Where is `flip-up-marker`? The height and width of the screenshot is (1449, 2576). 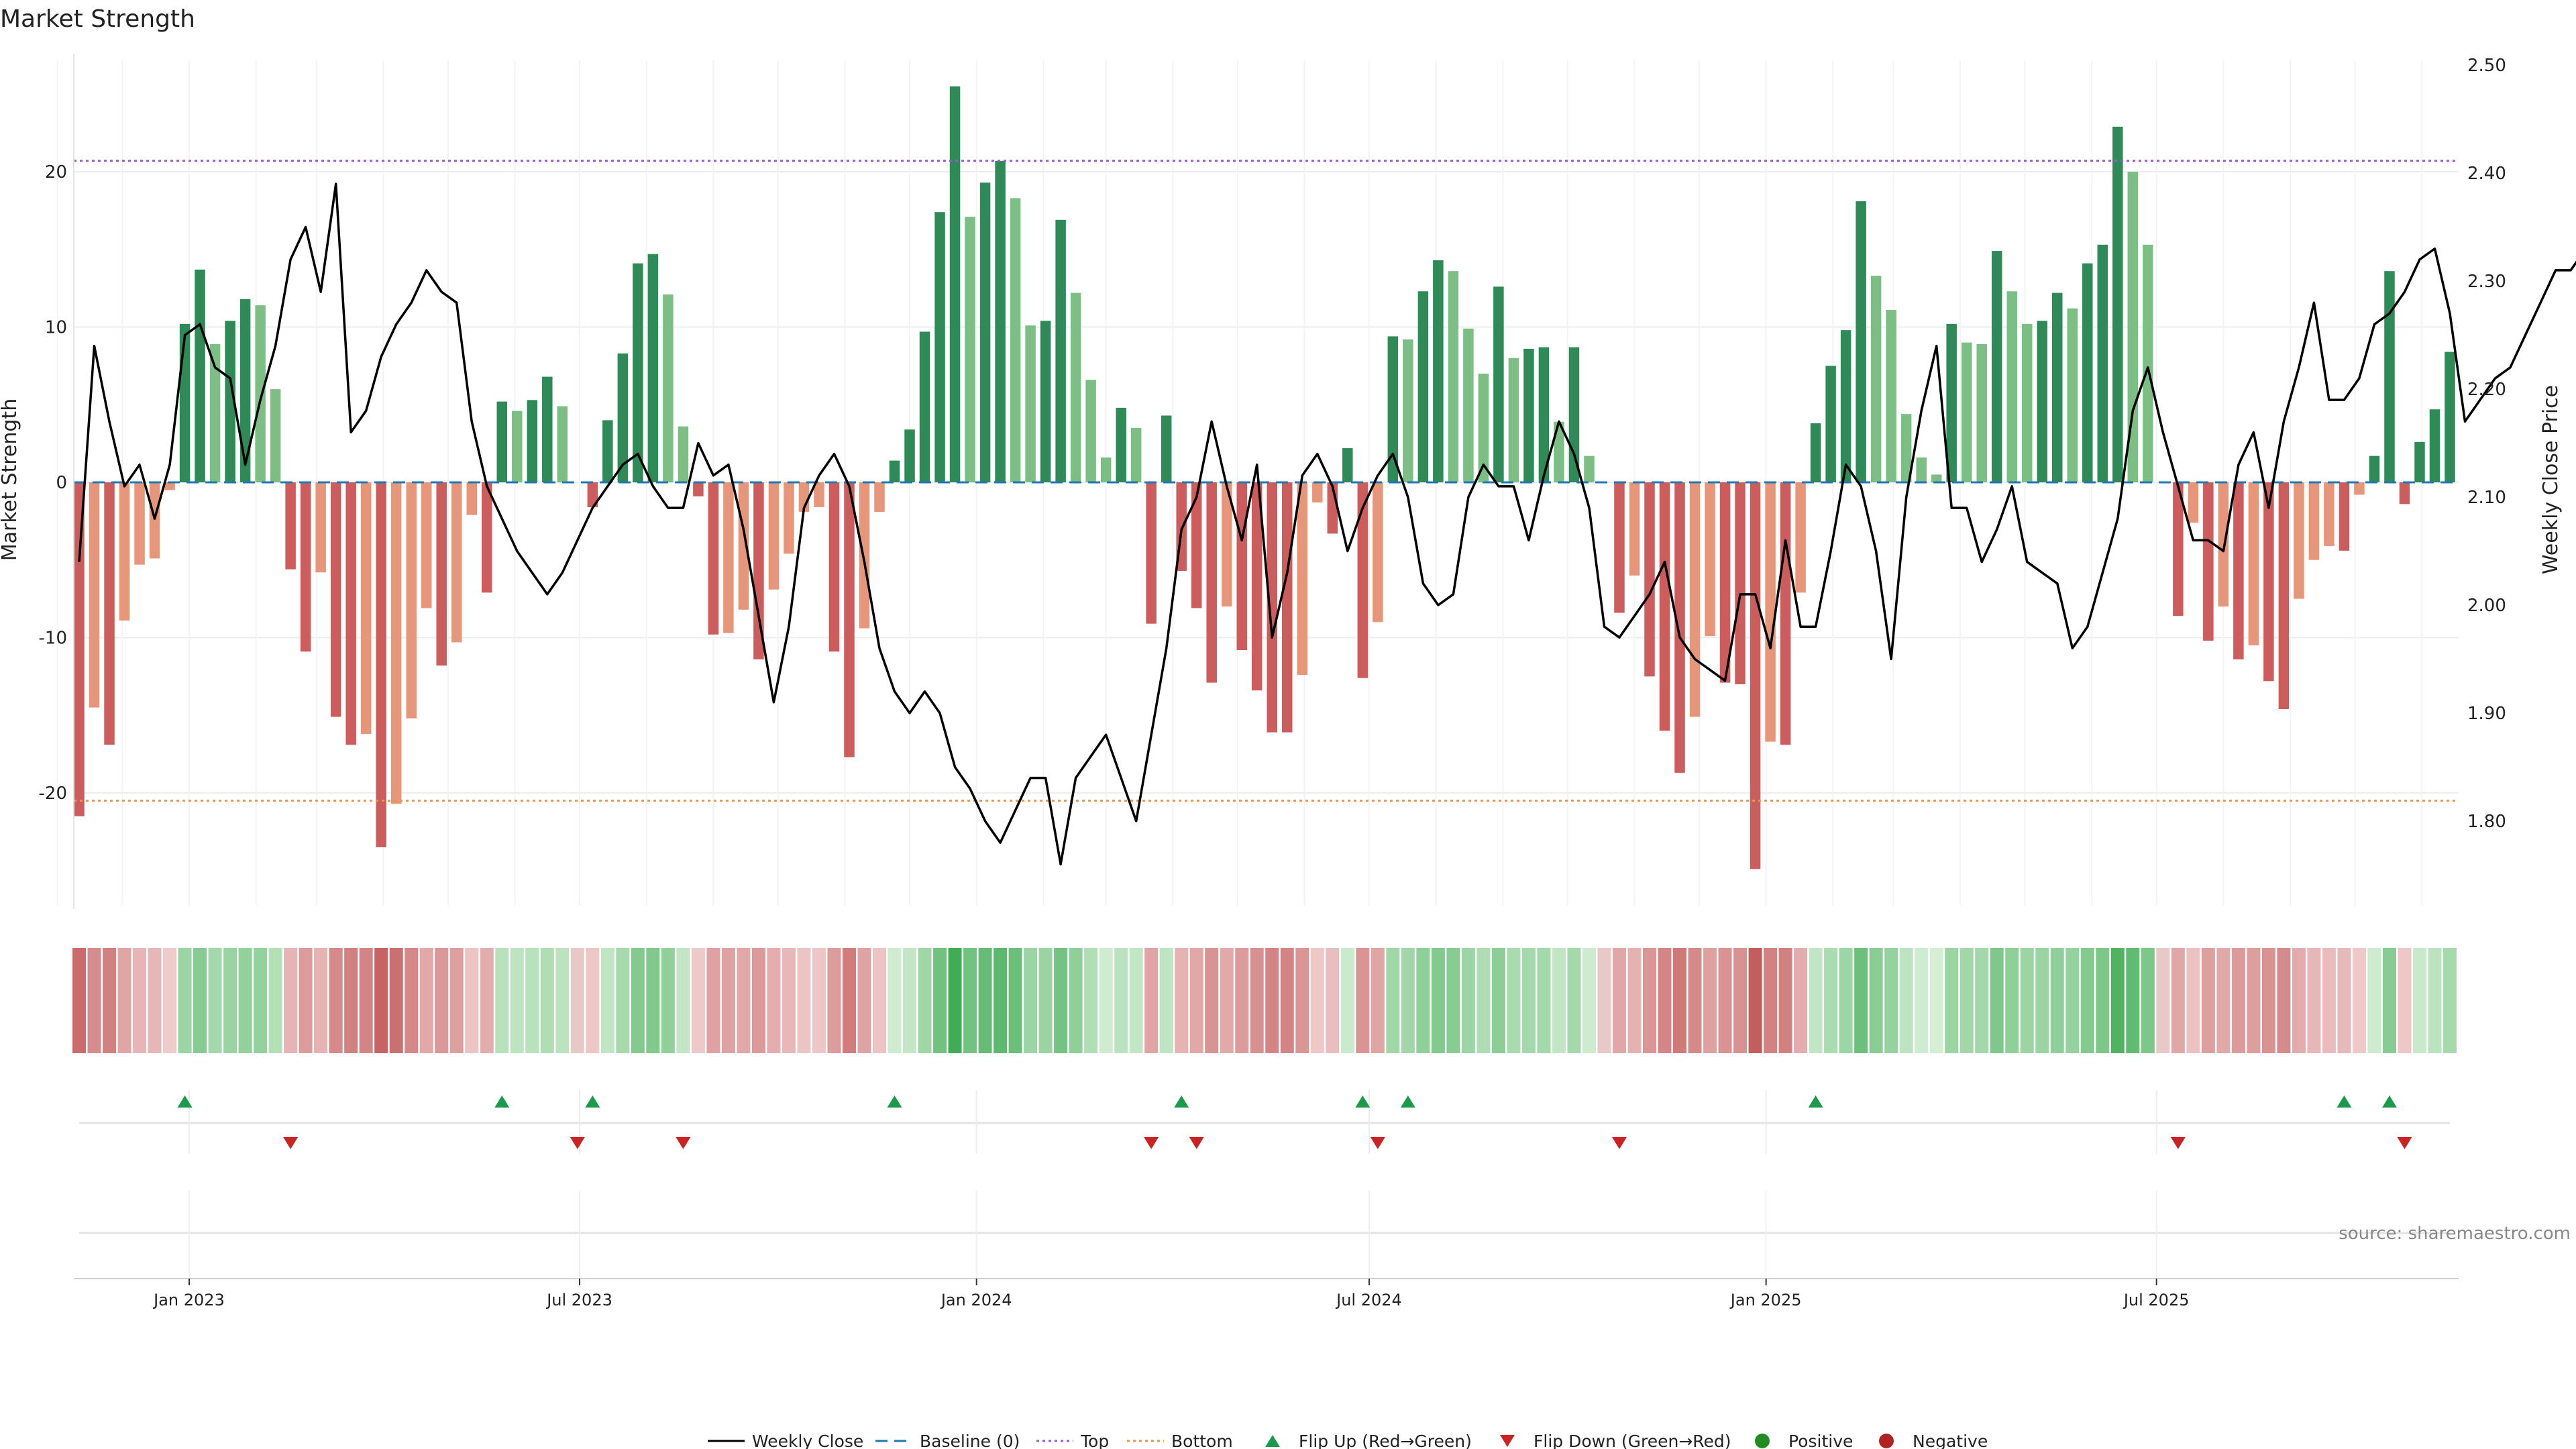 flip-up-marker is located at coordinates (1363, 1101).